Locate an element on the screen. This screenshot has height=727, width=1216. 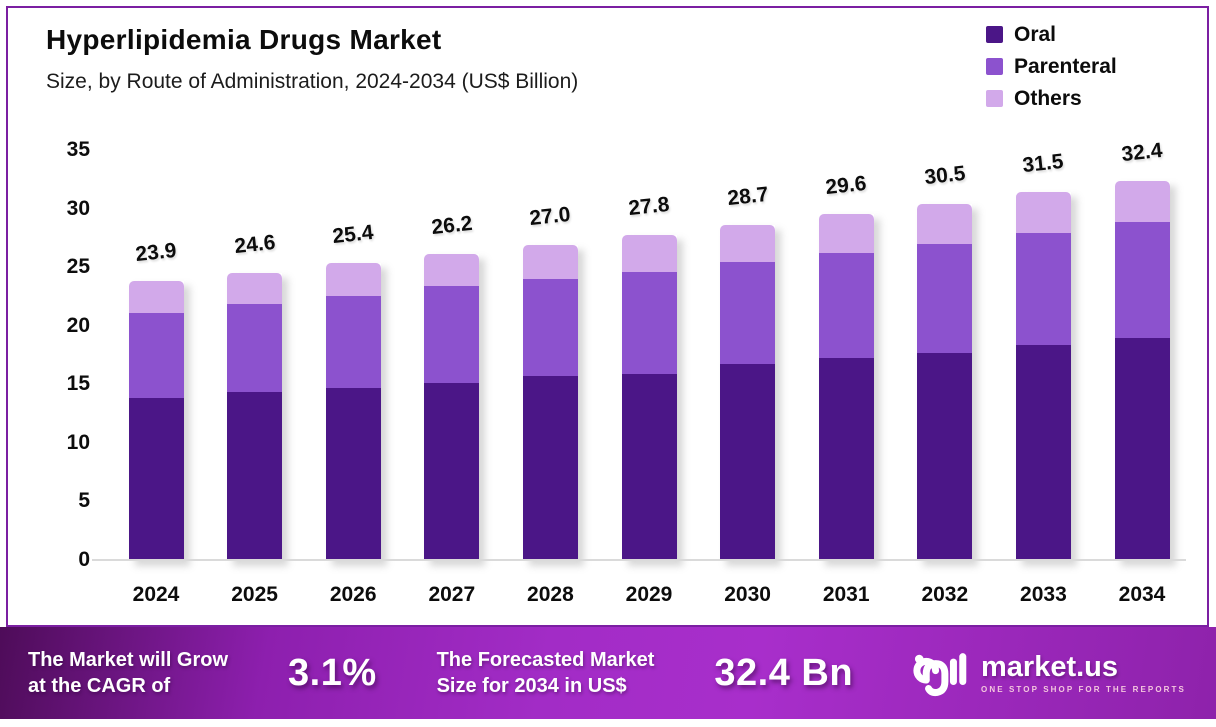
bar-segment-2029-parenteral is located at coordinates (649, 322).